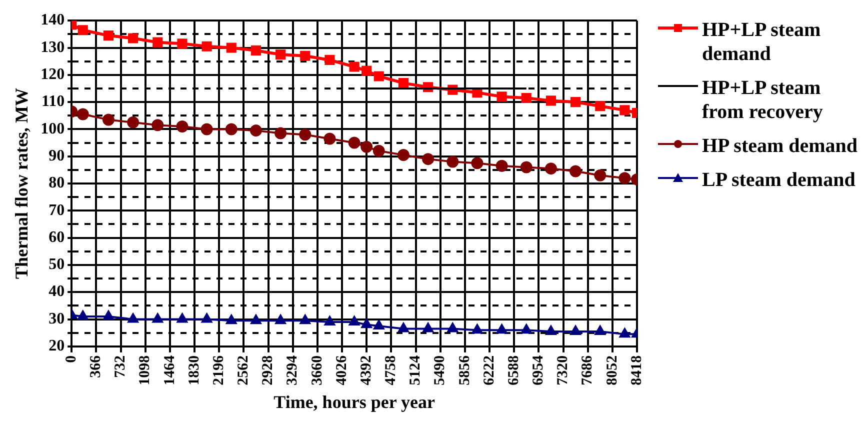  What do you see at coordinates (268, 370) in the screenshot?
I see `x-tick-label: 2928` at bounding box center [268, 370].